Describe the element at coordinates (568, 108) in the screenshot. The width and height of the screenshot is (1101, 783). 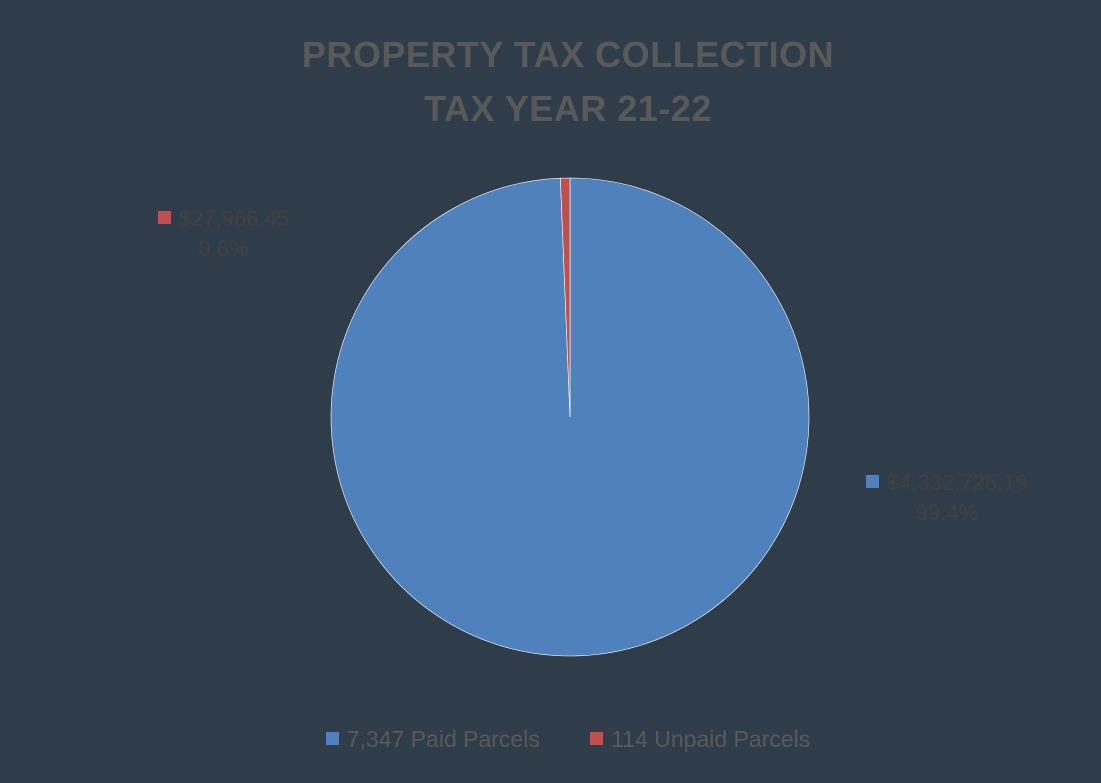
I see `chart-subtitle: TAX YEAR 21-22` at that location.